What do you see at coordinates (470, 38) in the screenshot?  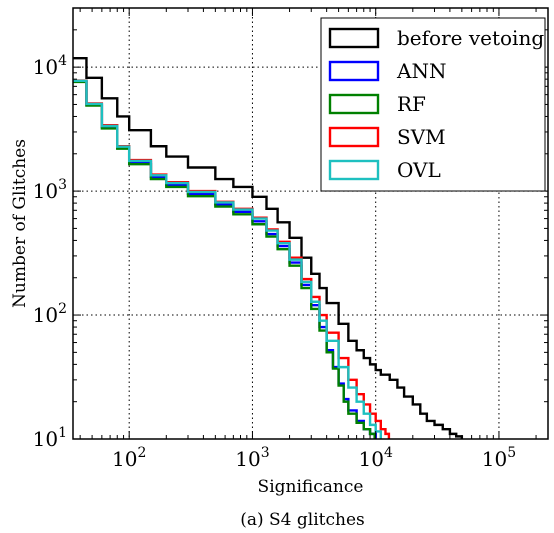 I see `legend-label: before vetoing` at bounding box center [470, 38].